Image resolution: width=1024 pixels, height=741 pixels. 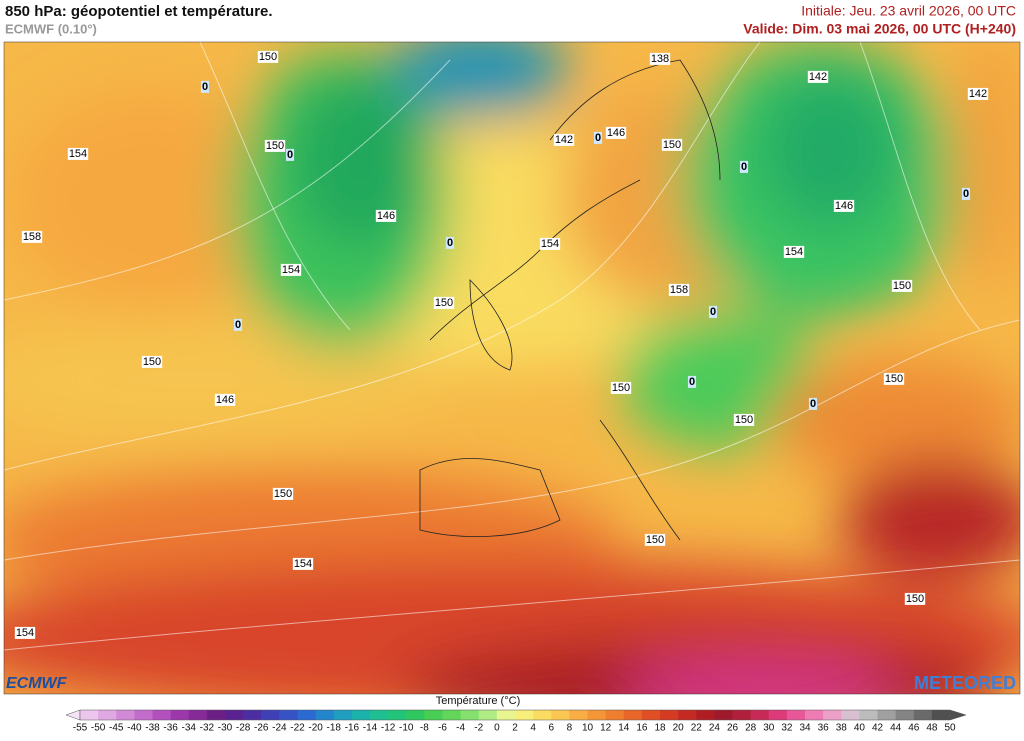 What do you see at coordinates (460, 728) in the screenshot?
I see `colorbar-tick-label: -4` at bounding box center [460, 728].